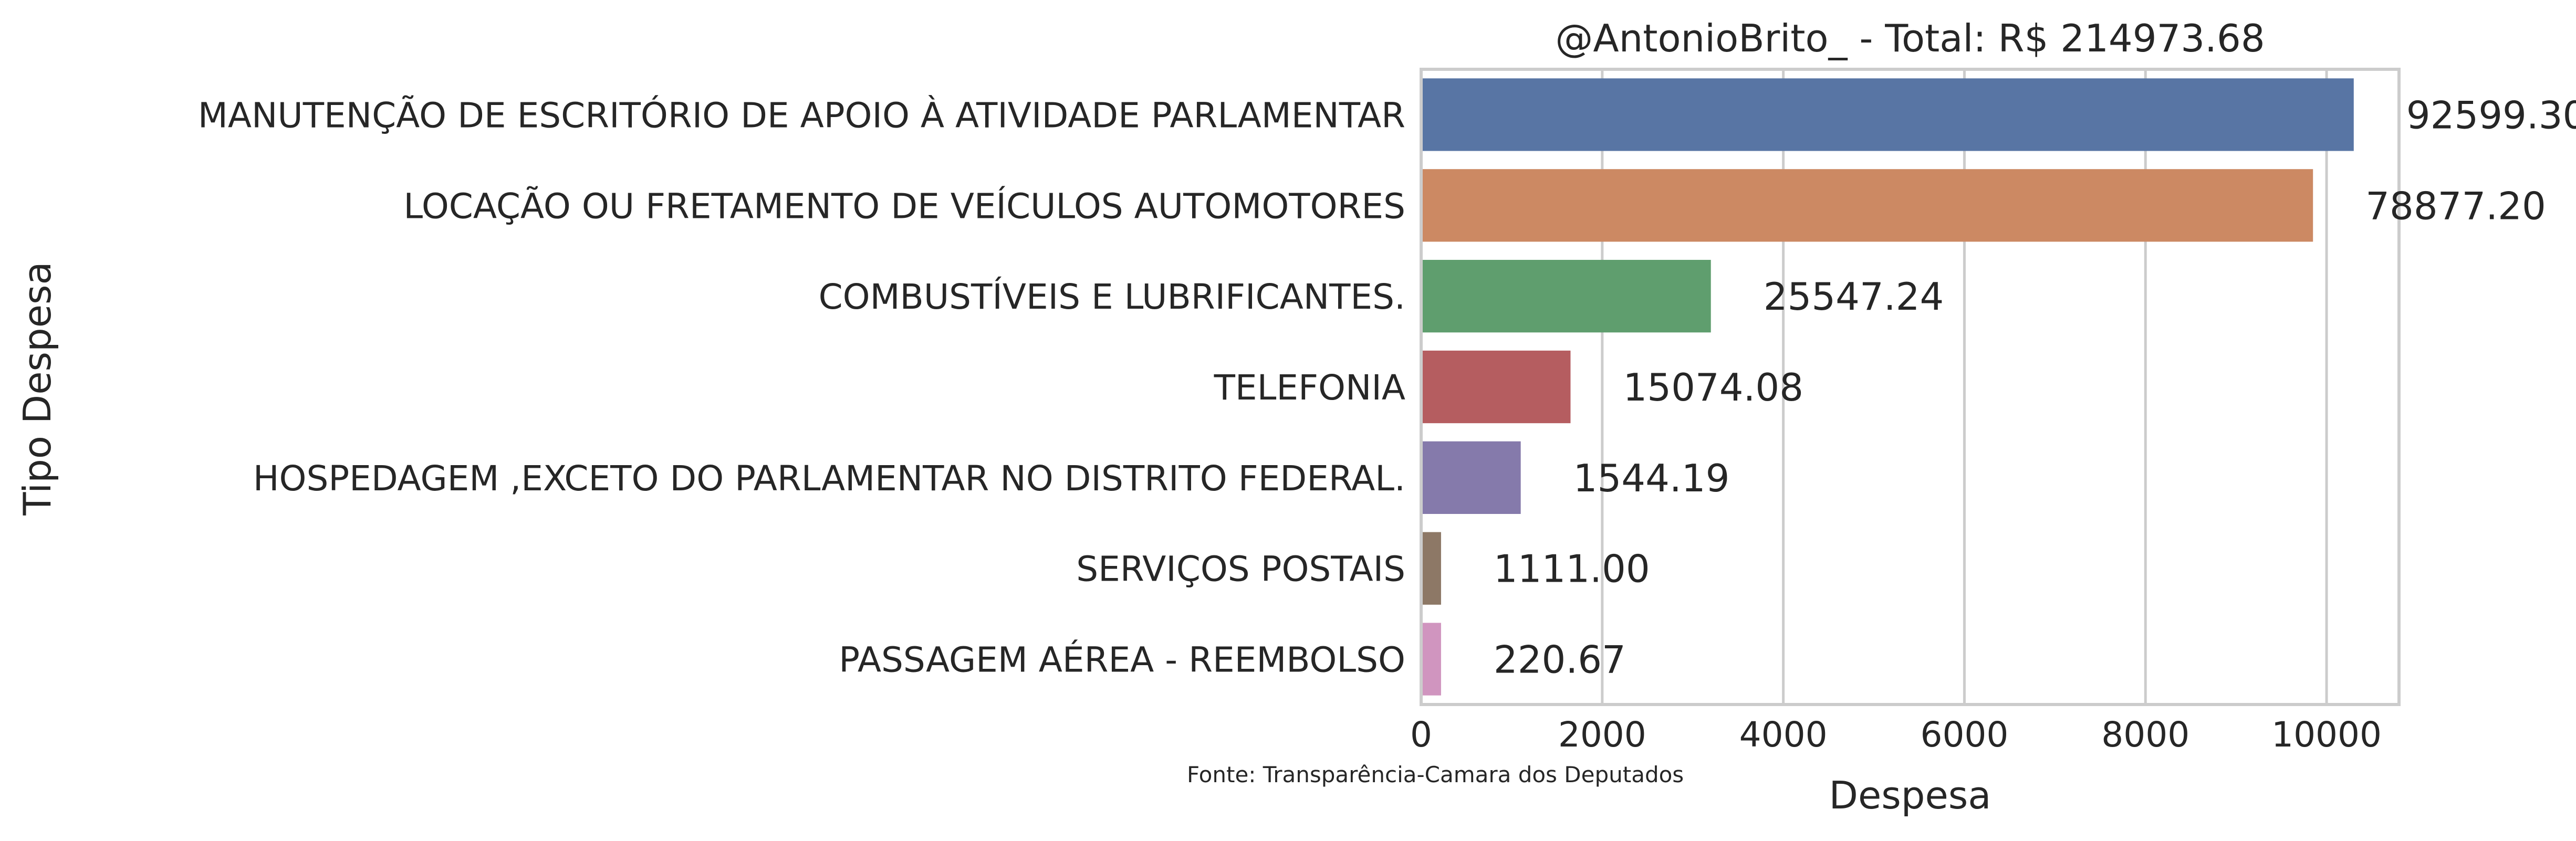 The image size is (2576, 841). What do you see at coordinates (1910, 38) in the screenshot?
I see `chart-title: @AntonioBrito_ - Total: R$ 214973.68` at bounding box center [1910, 38].